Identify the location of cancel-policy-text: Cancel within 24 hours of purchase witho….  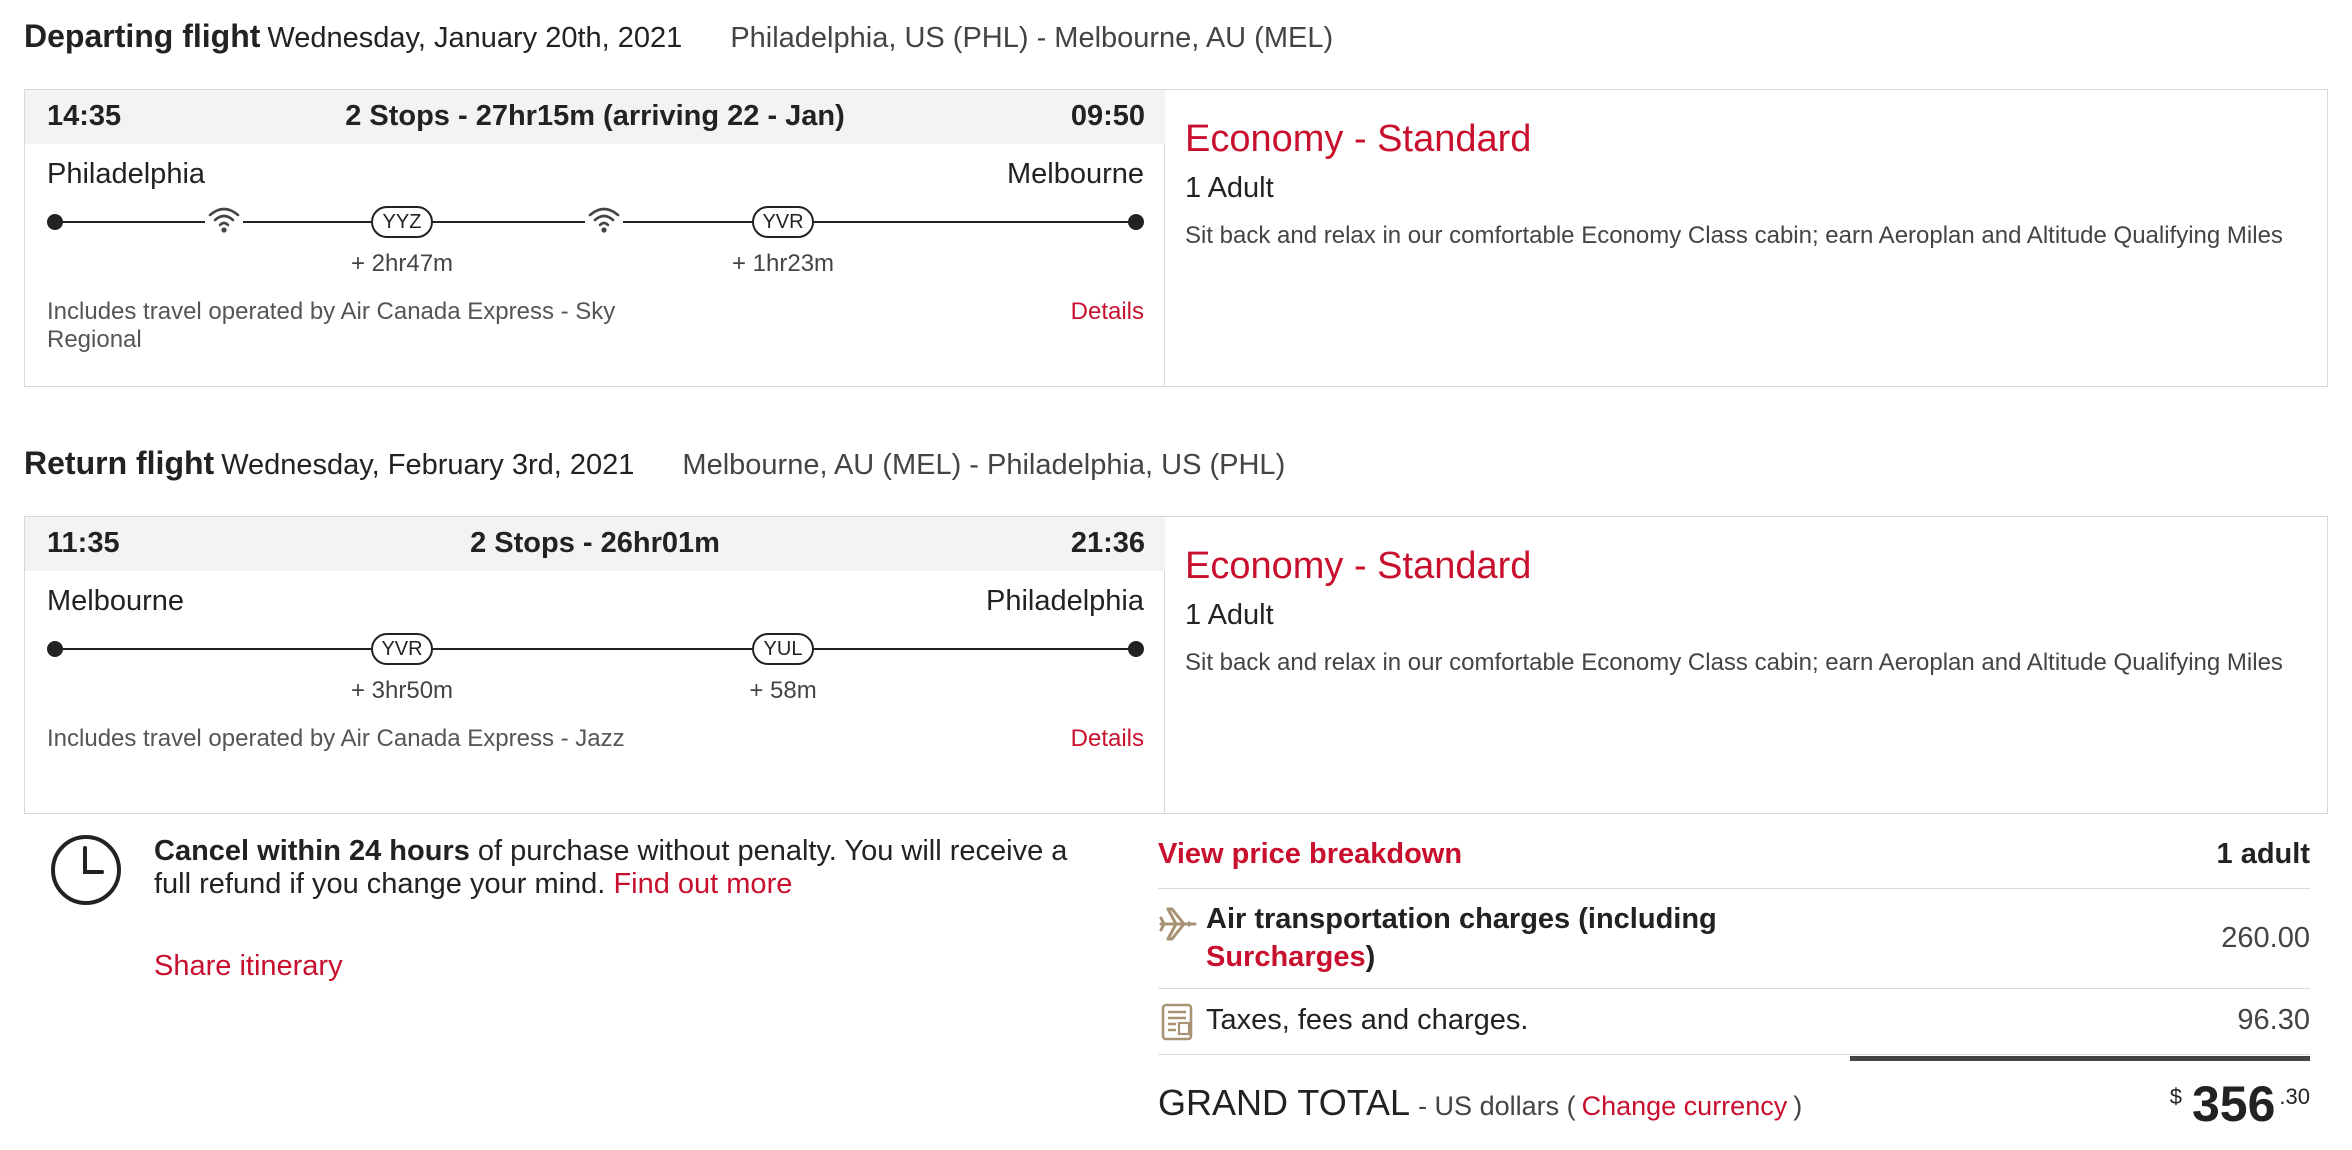
(629, 868).